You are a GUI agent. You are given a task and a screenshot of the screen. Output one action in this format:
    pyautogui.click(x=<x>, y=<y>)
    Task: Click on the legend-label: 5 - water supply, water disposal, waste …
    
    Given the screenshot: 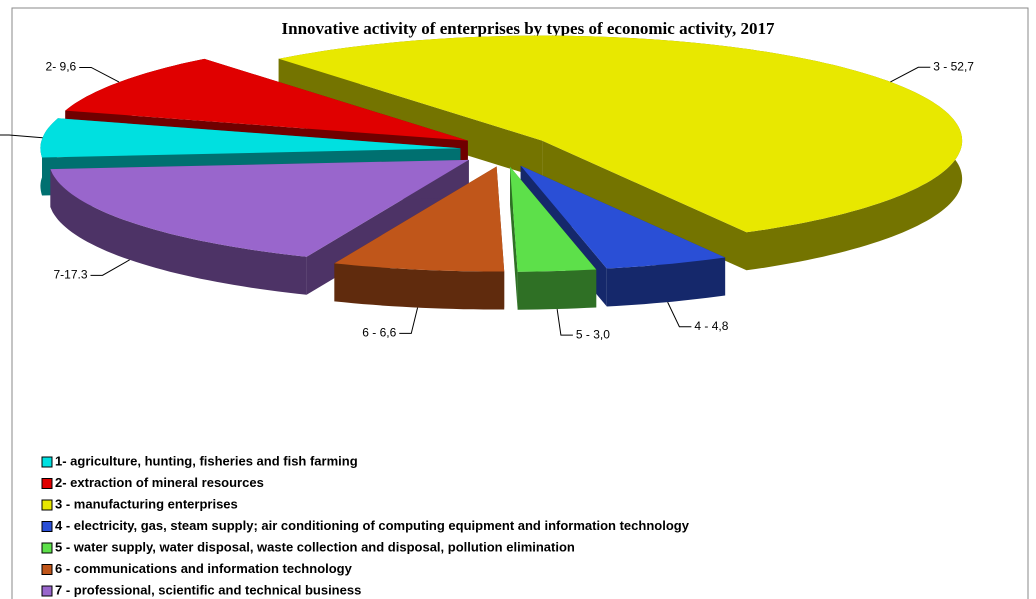 What is the action you would take?
    pyautogui.click(x=315, y=546)
    